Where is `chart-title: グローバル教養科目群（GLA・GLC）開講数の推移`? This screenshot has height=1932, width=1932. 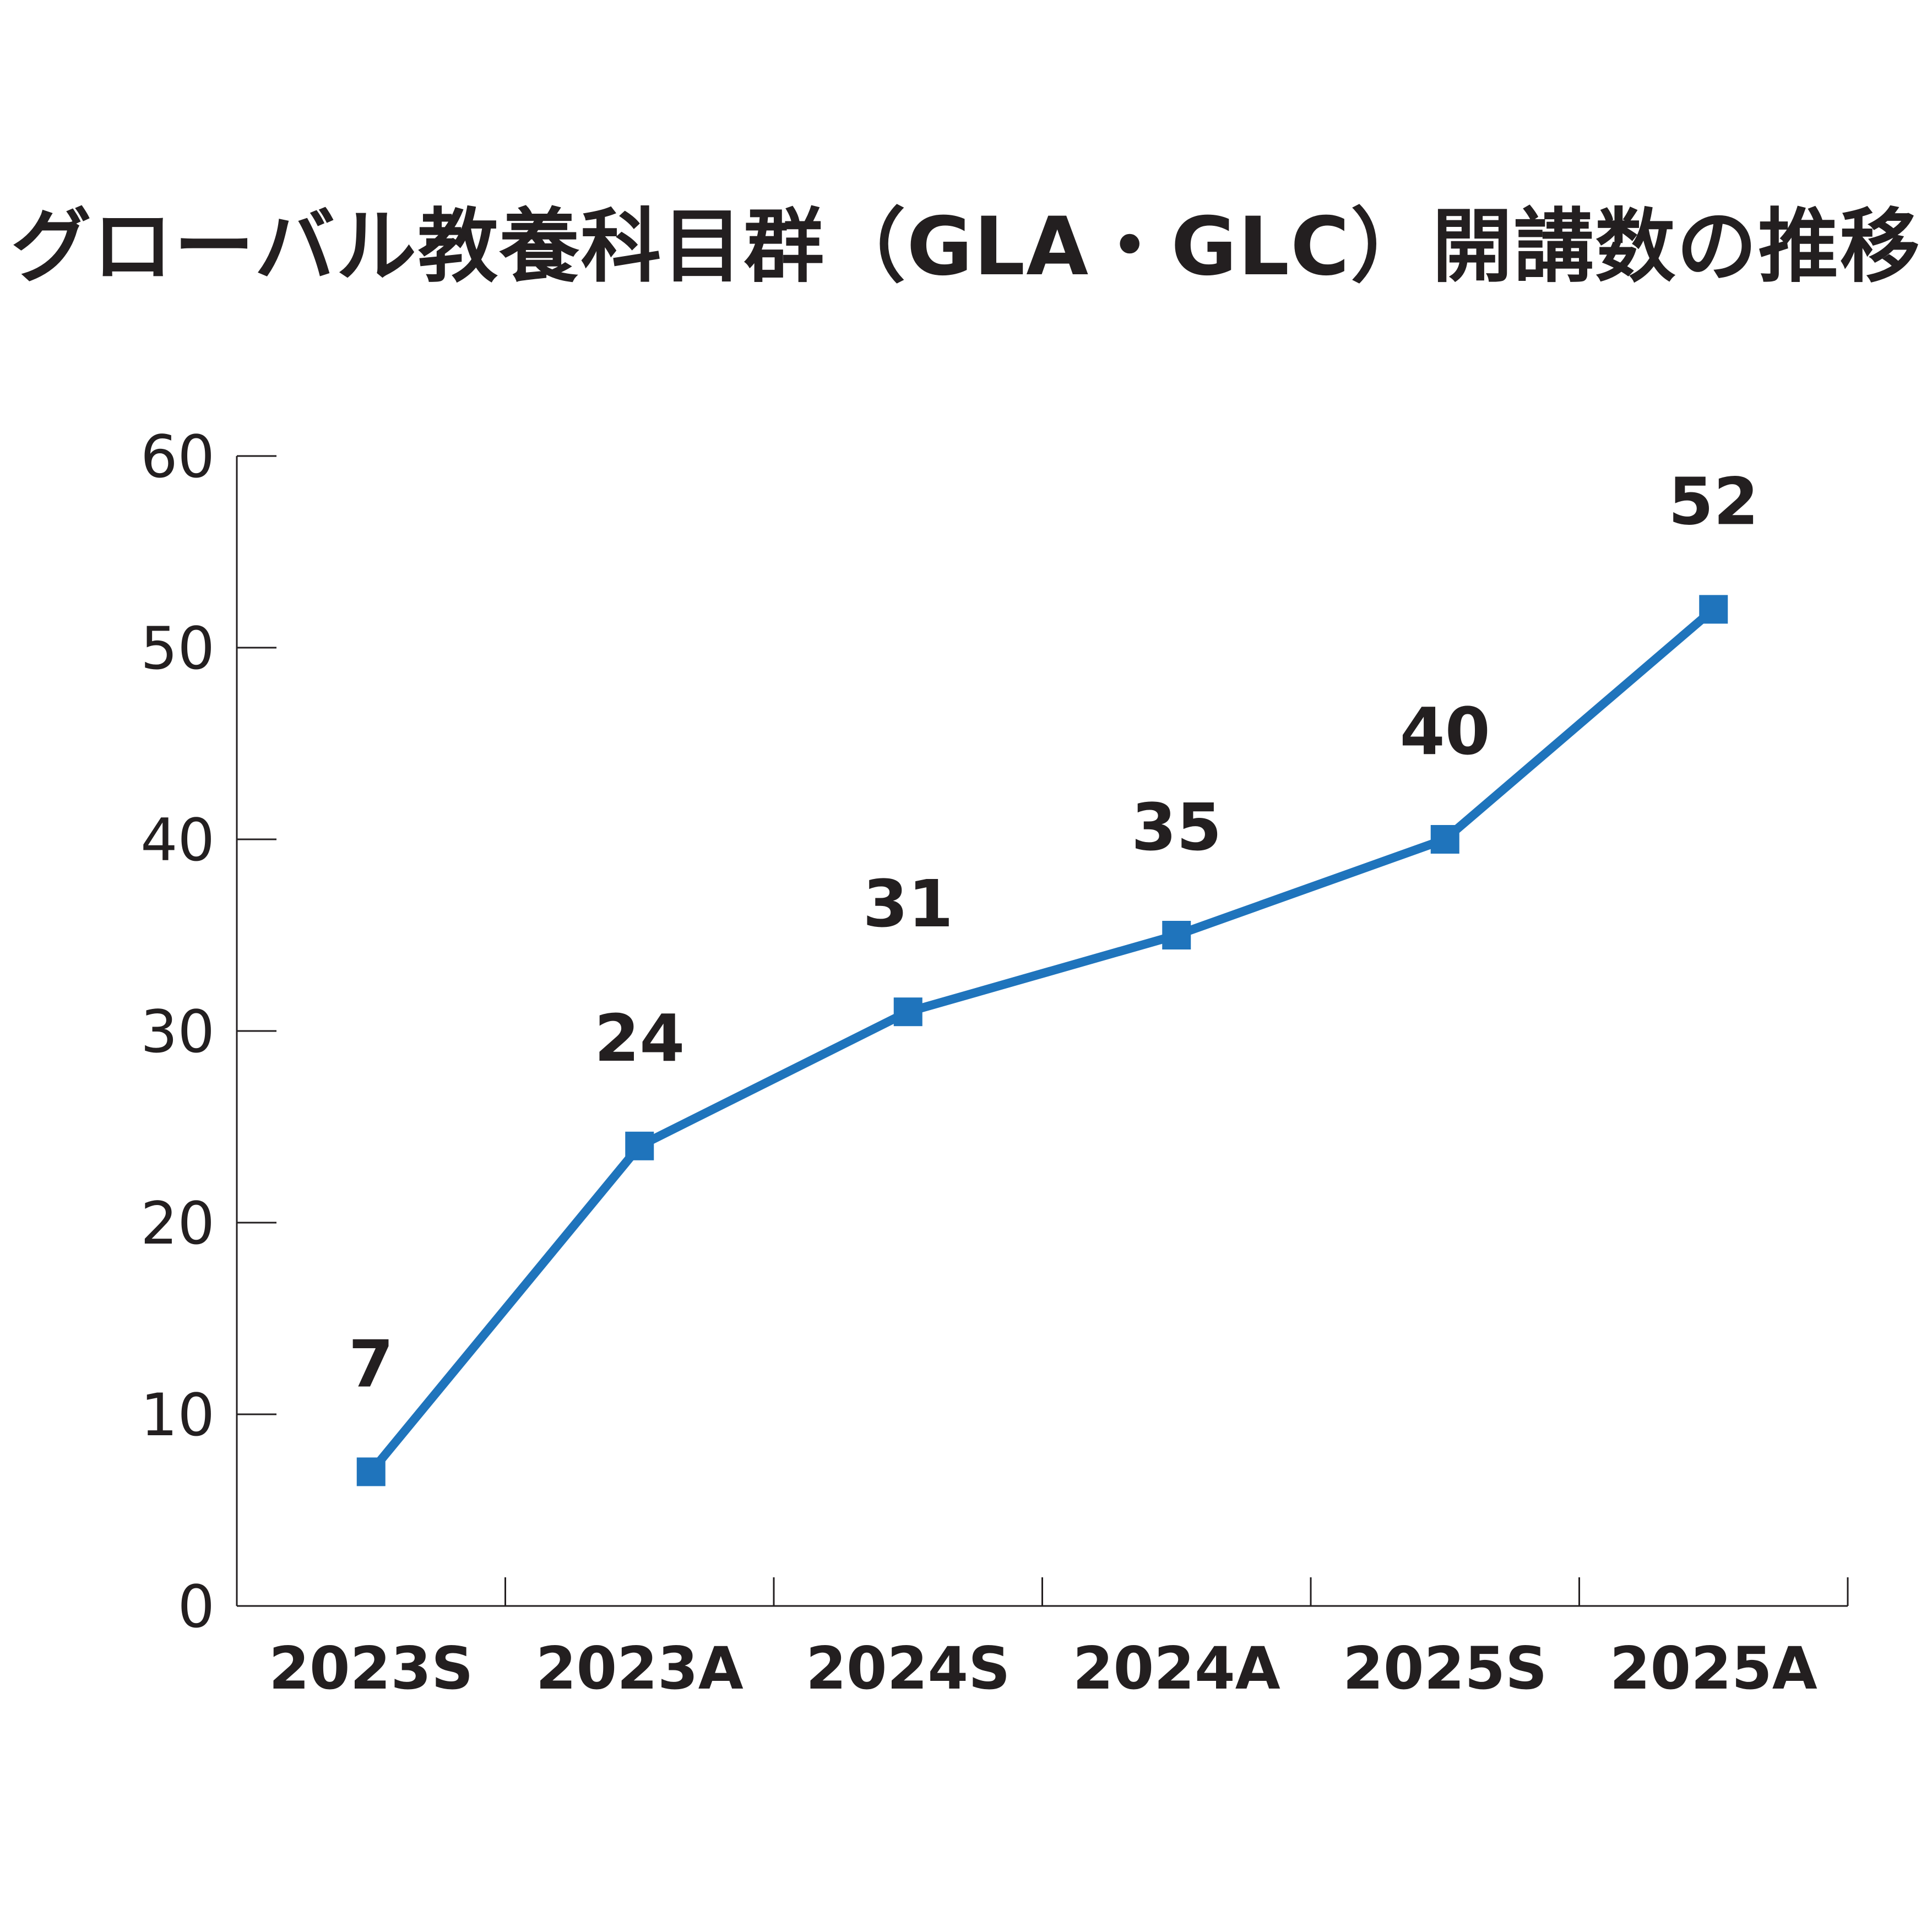
chart-title: グローバル教養科目群（GLA・GLC）開講数の推移 is located at coordinates (966, 247).